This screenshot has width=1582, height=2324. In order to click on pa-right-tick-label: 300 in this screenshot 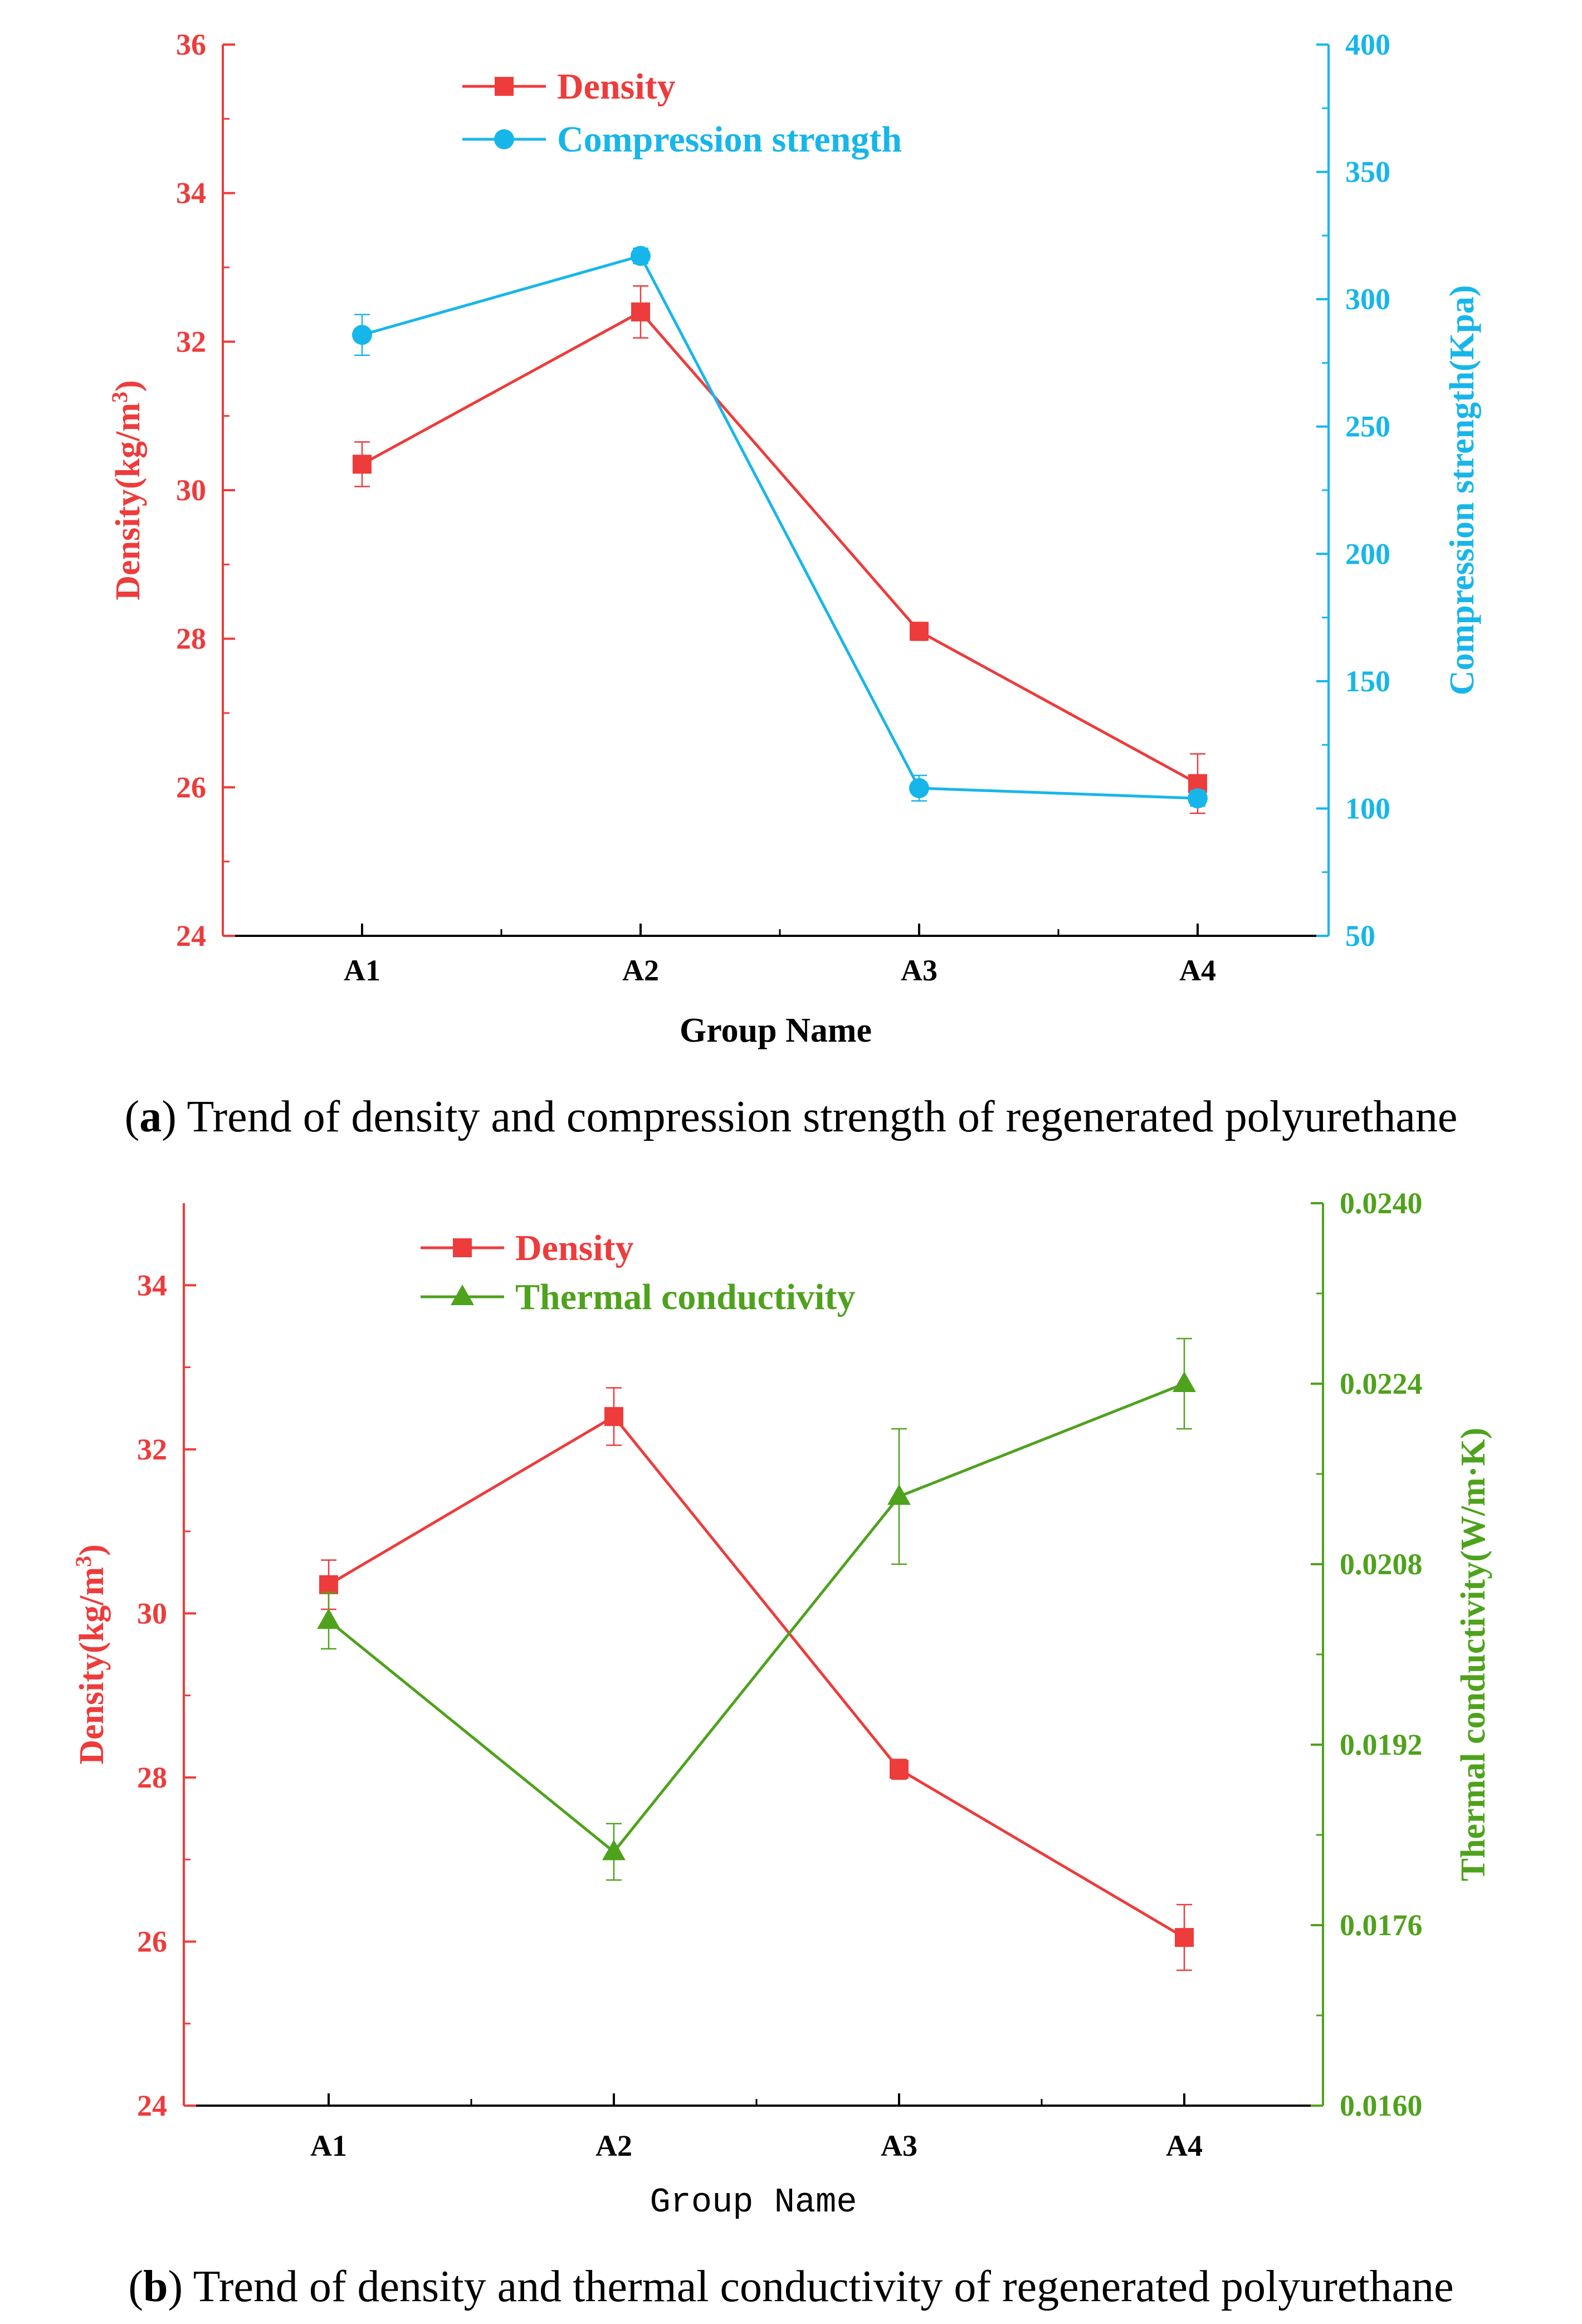, I will do `click(1368, 299)`.